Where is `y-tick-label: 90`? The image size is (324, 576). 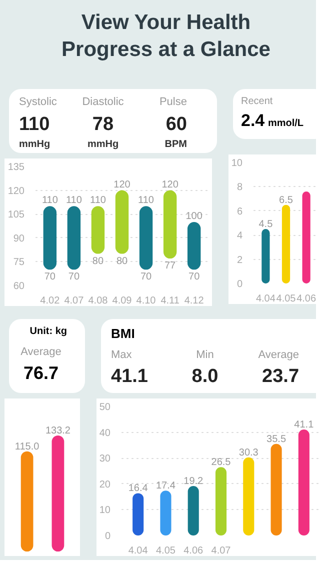 y-tick-label: 90 is located at coordinates (19, 238).